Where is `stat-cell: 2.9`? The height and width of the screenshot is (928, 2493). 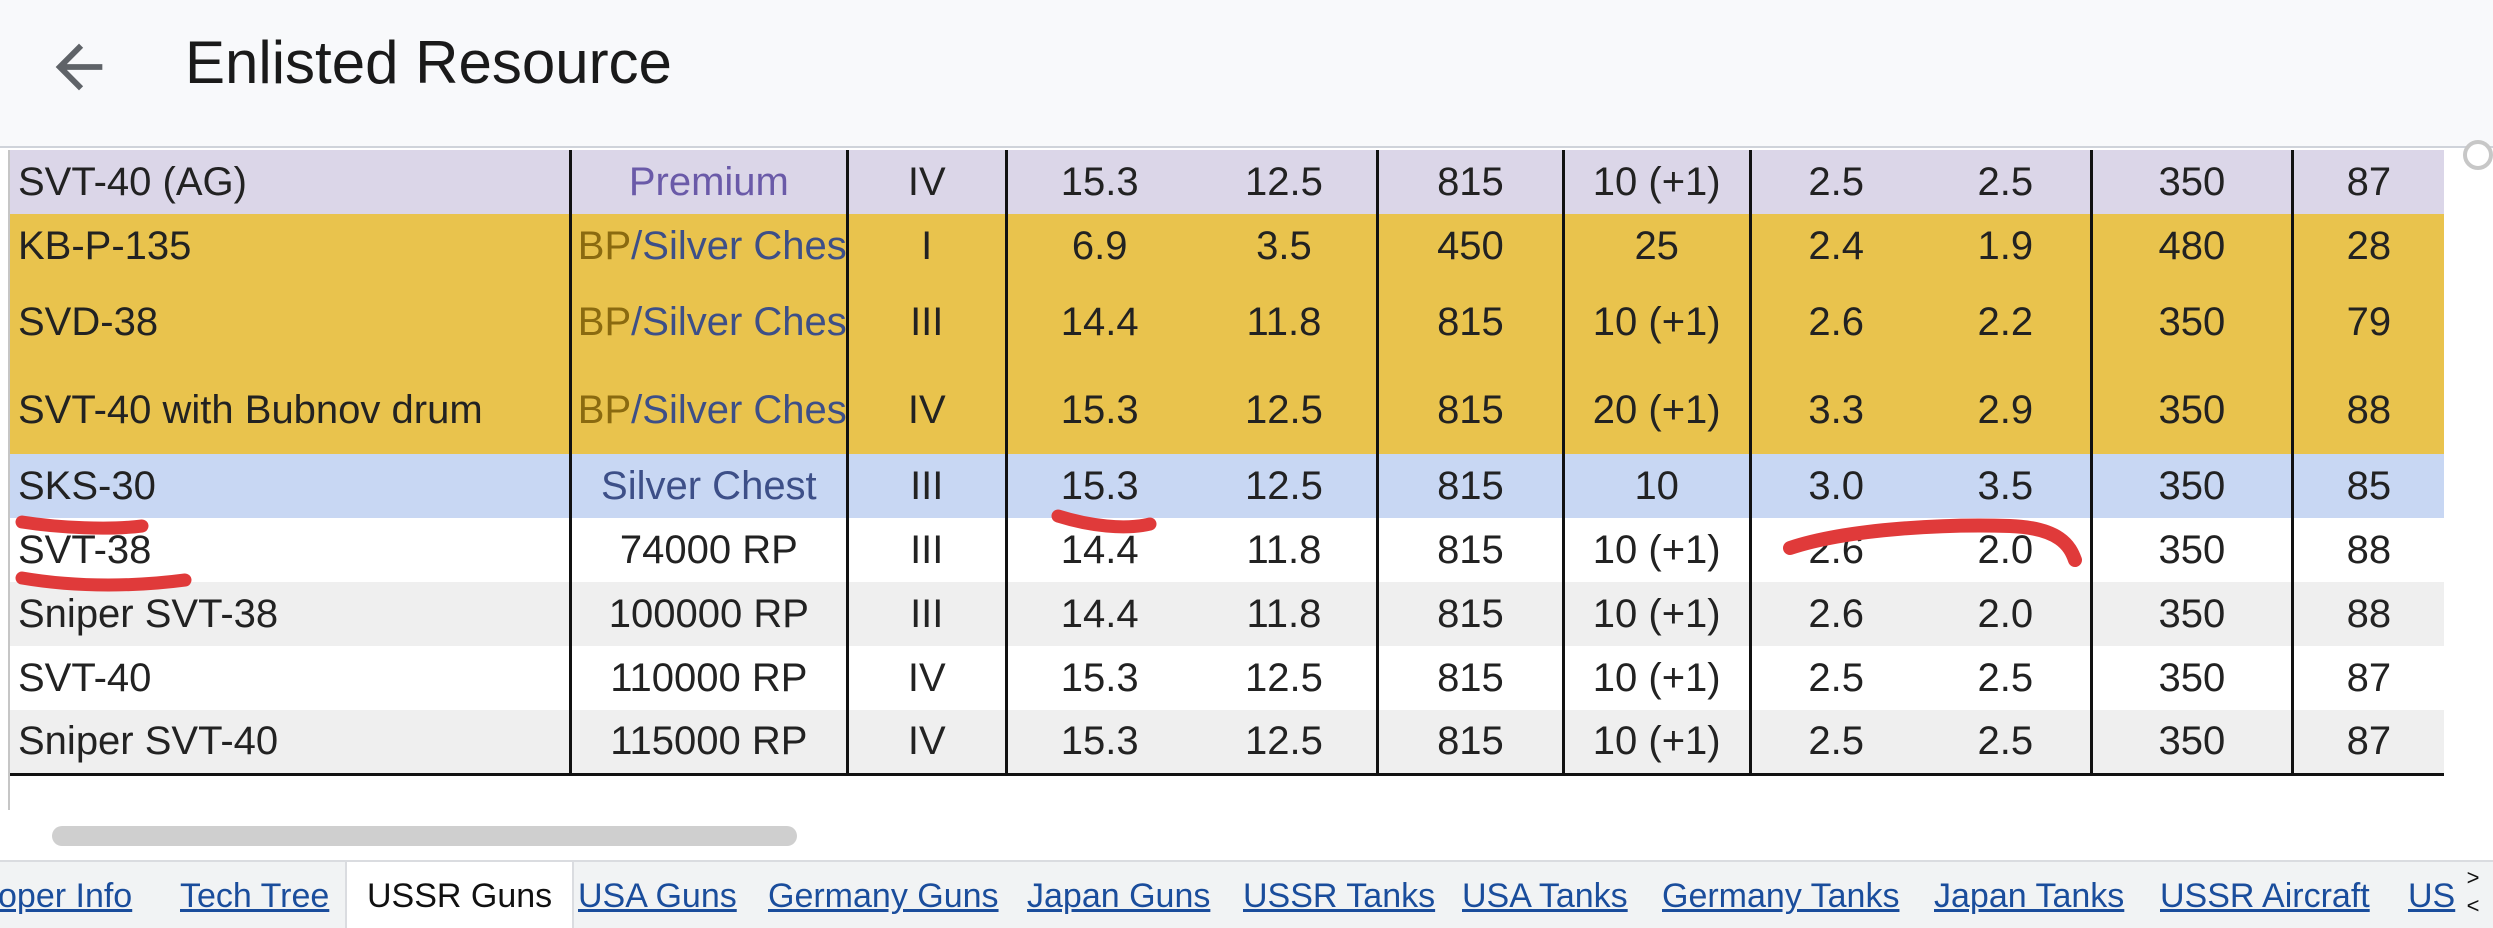
stat-cell: 2.9 is located at coordinates (2006, 410).